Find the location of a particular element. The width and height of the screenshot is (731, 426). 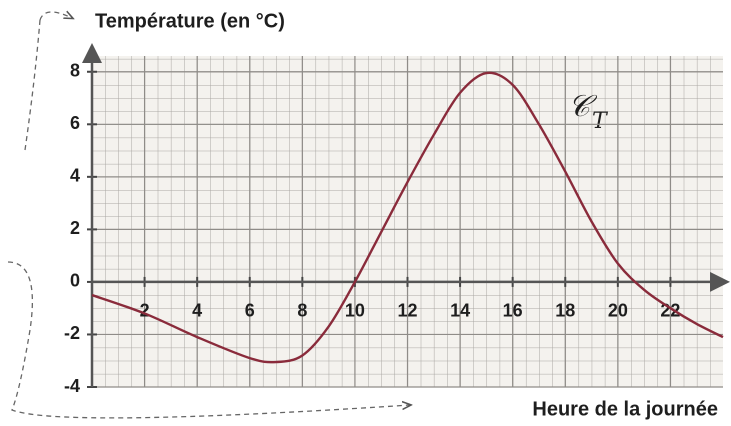

y-tick-label: 8 is located at coordinates (75, 71).